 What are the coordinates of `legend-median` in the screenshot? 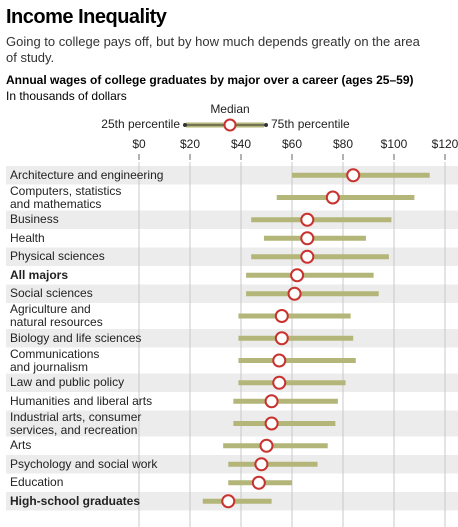 It's located at (230, 125).